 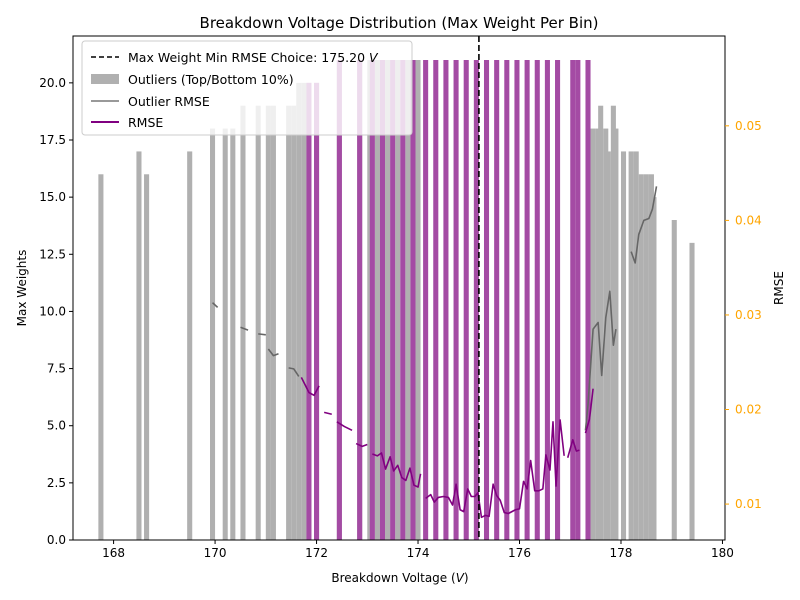 I want to click on x-tick-label: 176, so click(x=519, y=553).